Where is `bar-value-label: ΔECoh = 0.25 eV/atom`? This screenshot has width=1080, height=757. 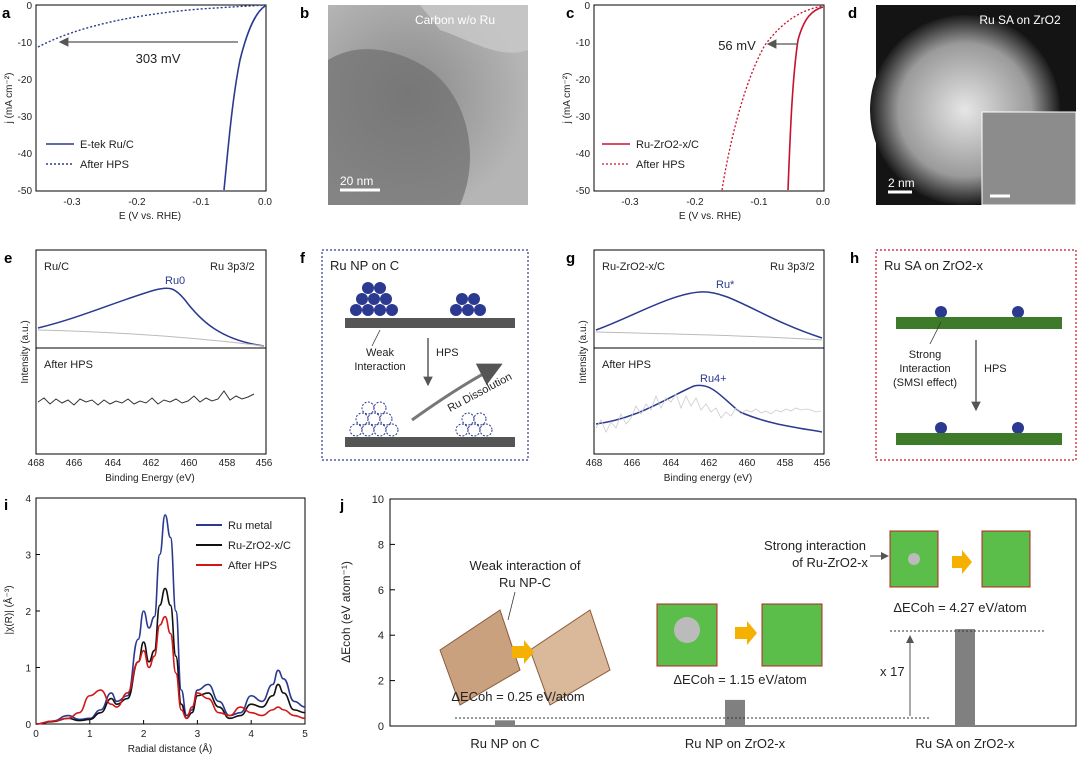 bar-value-label: ΔECoh = 0.25 eV/atom is located at coordinates (517, 696).